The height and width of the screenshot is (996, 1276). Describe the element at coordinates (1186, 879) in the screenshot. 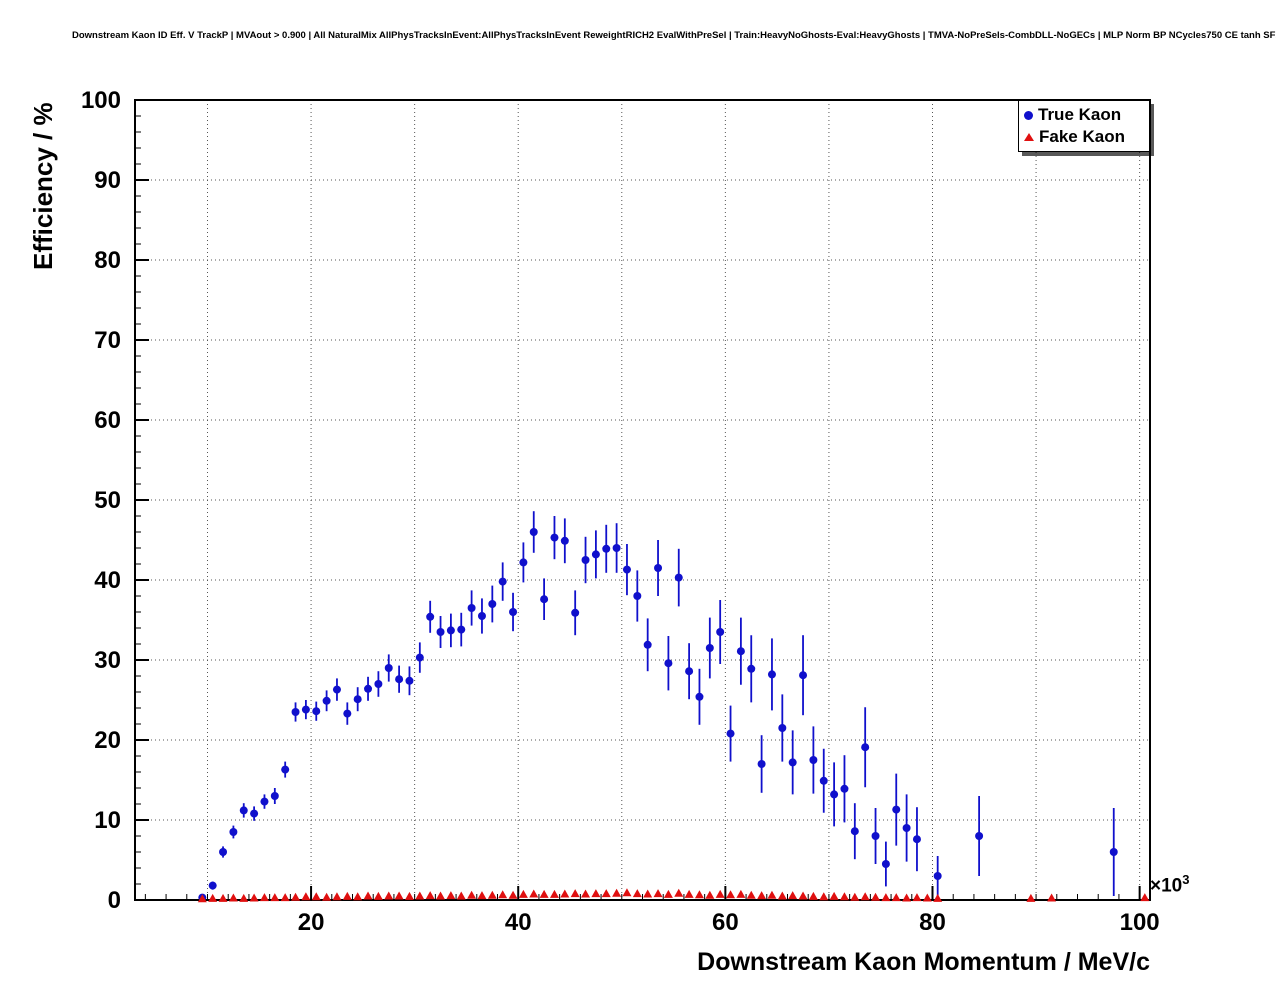

I see `exponent-power: 3` at that location.